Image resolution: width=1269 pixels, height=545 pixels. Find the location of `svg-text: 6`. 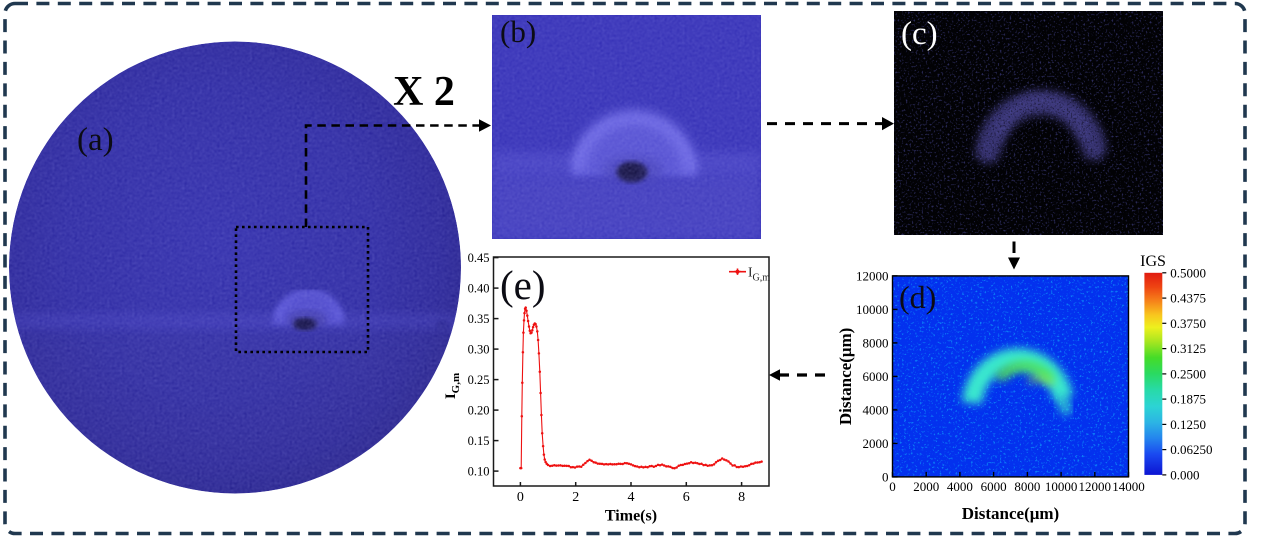

svg-text: 6 is located at coordinates (686, 497).